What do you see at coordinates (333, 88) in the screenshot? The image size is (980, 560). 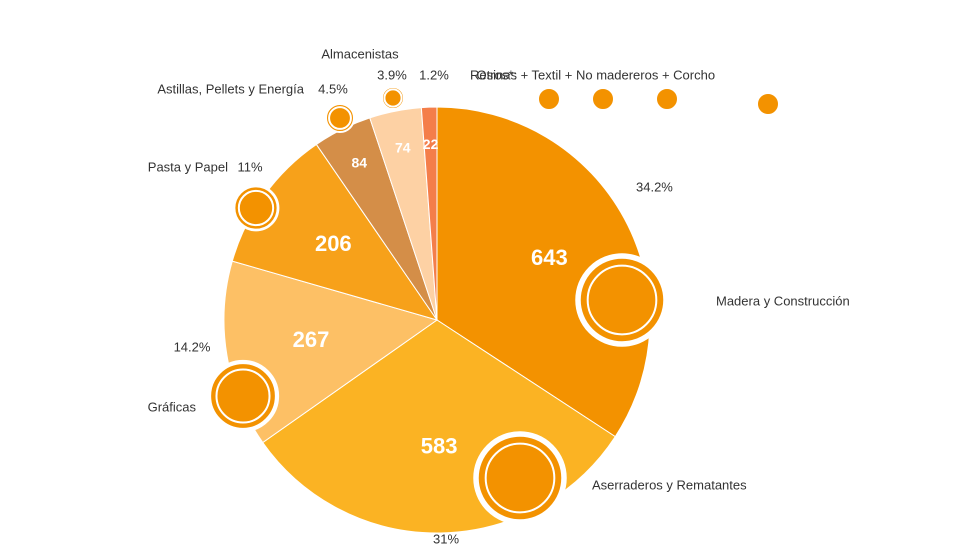 I see `share-label: 4.5%` at bounding box center [333, 88].